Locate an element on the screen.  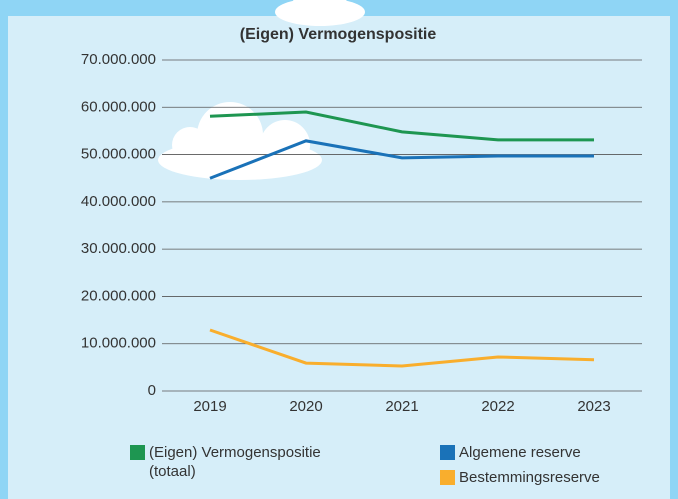
legend-item: Bestemmingsreserve is located at coordinates (550, 477).